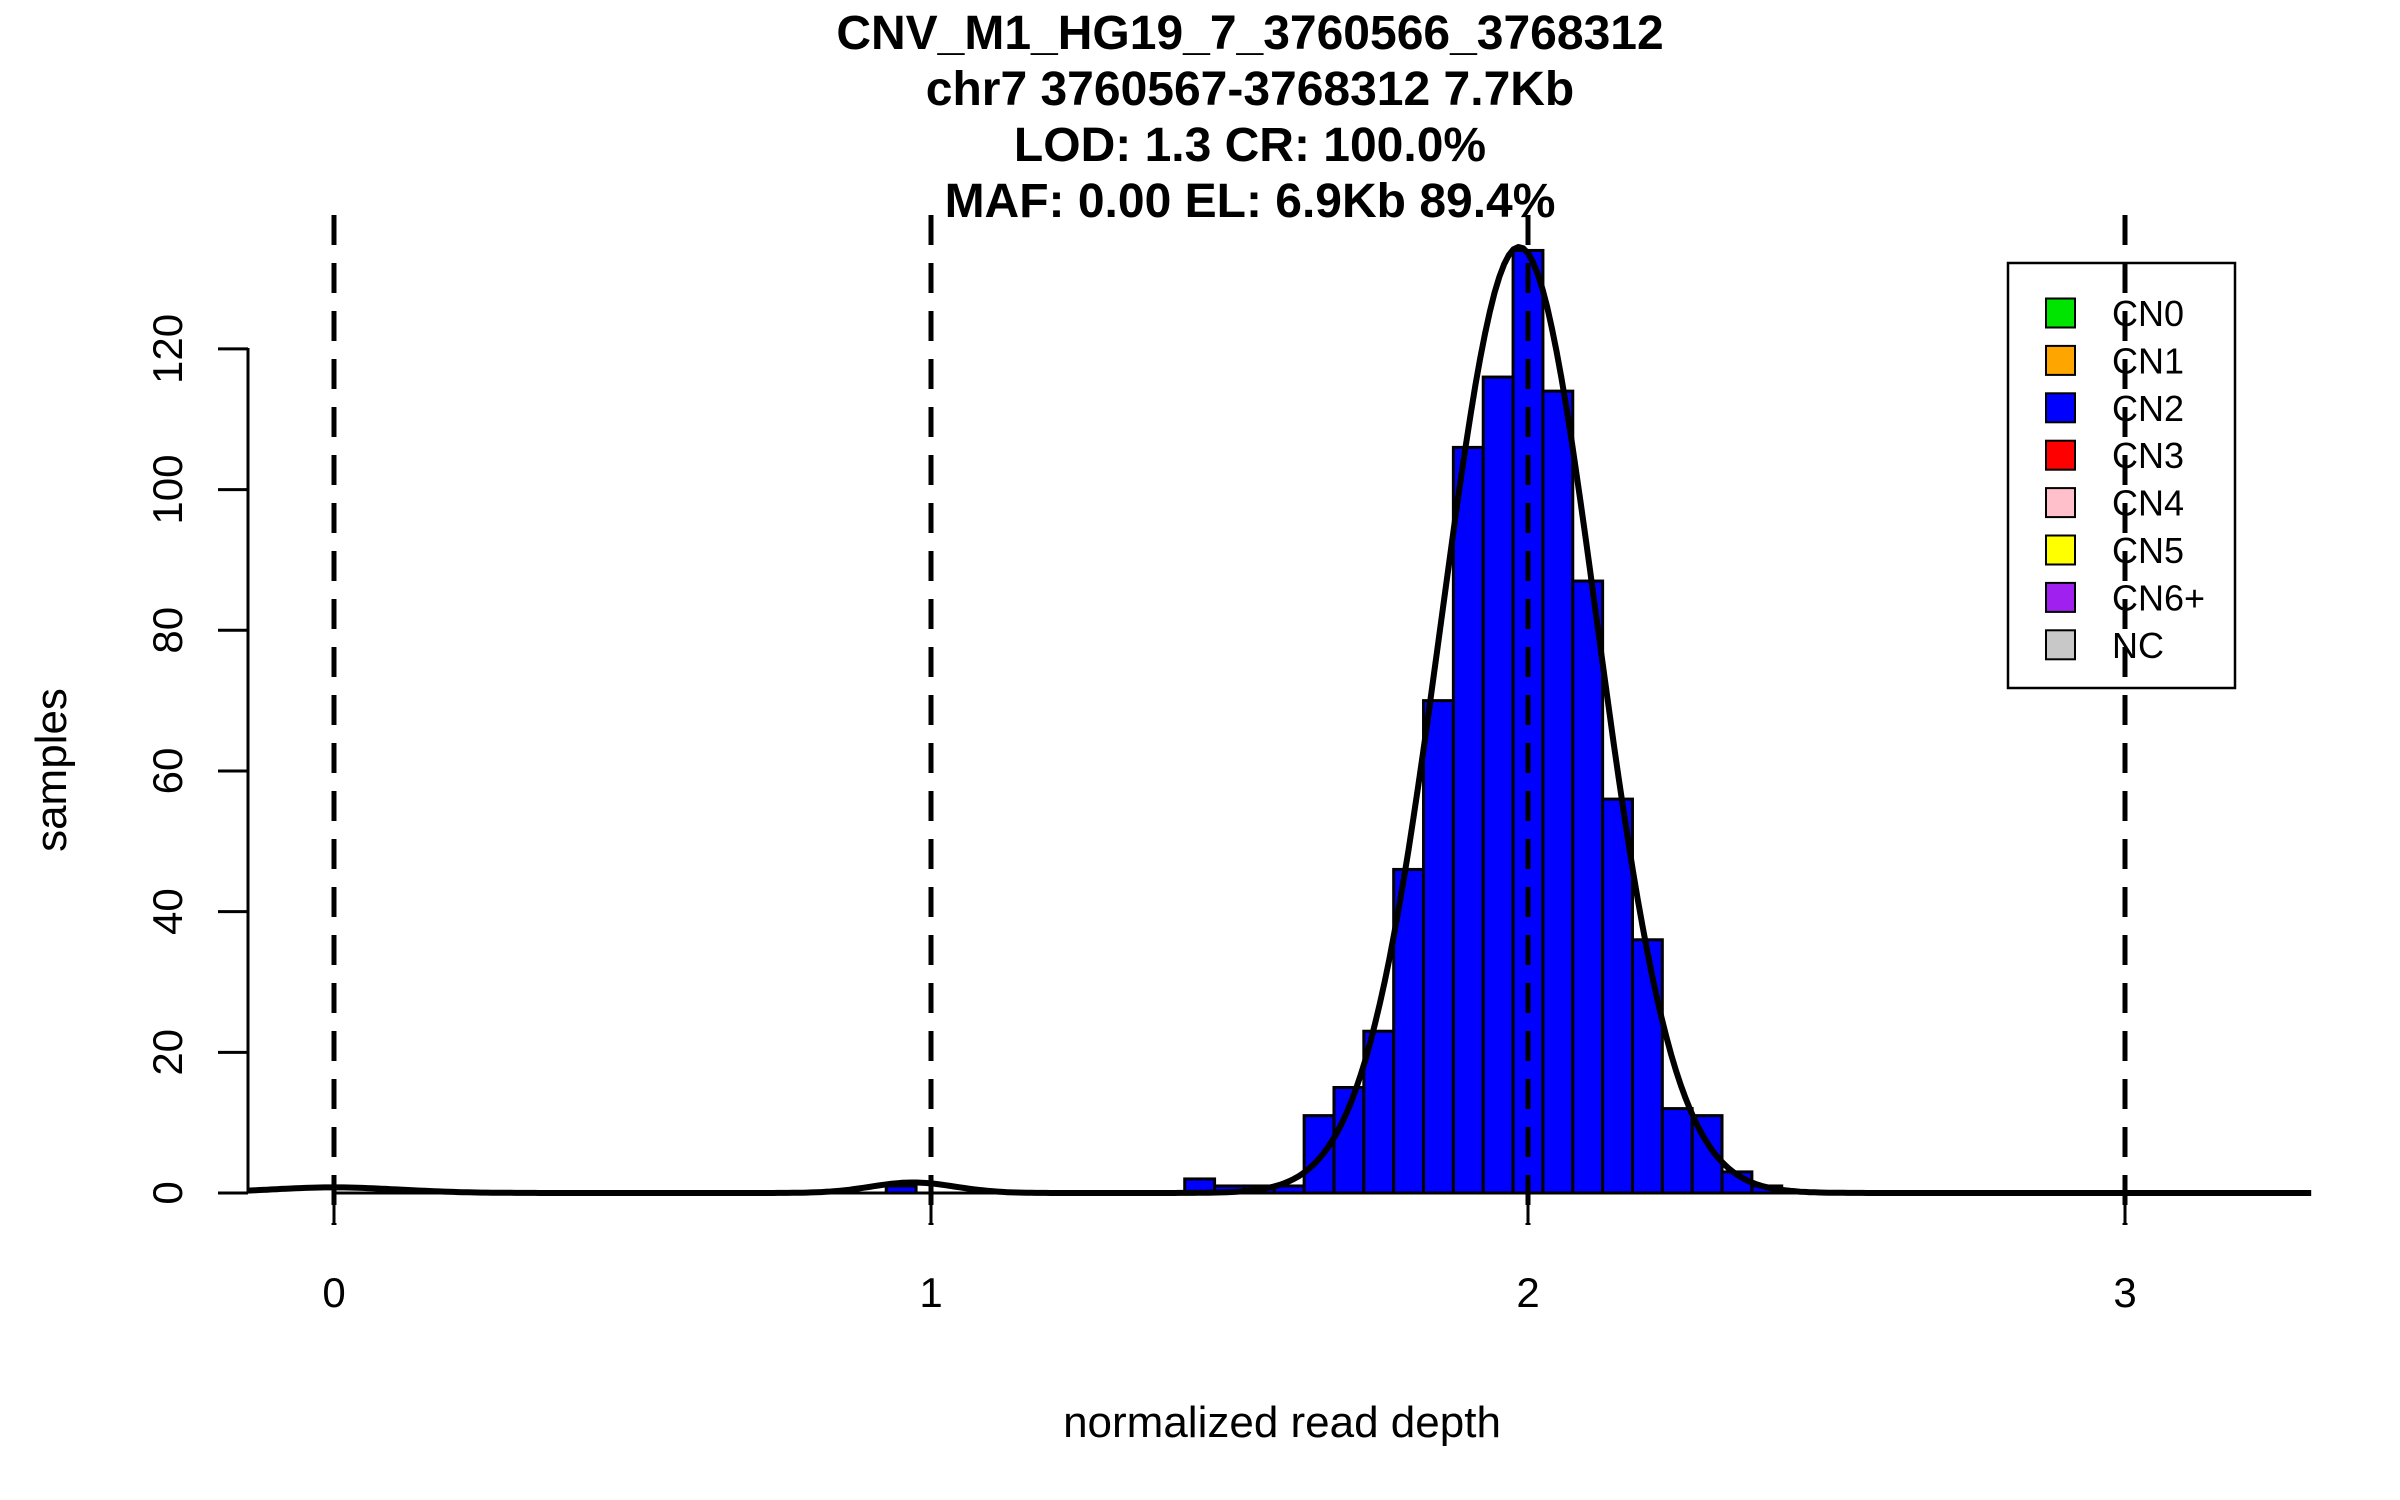 Image resolution: width=2400 pixels, height=1500 pixels. Describe the element at coordinates (167, 771) in the screenshot. I see `y-tick-label: 60` at that location.